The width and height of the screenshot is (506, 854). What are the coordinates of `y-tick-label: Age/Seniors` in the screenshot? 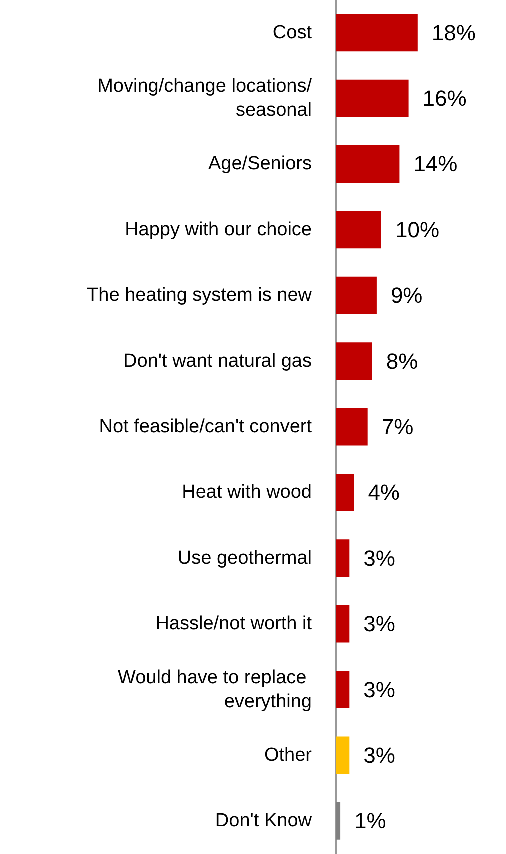 It's located at (260, 164).